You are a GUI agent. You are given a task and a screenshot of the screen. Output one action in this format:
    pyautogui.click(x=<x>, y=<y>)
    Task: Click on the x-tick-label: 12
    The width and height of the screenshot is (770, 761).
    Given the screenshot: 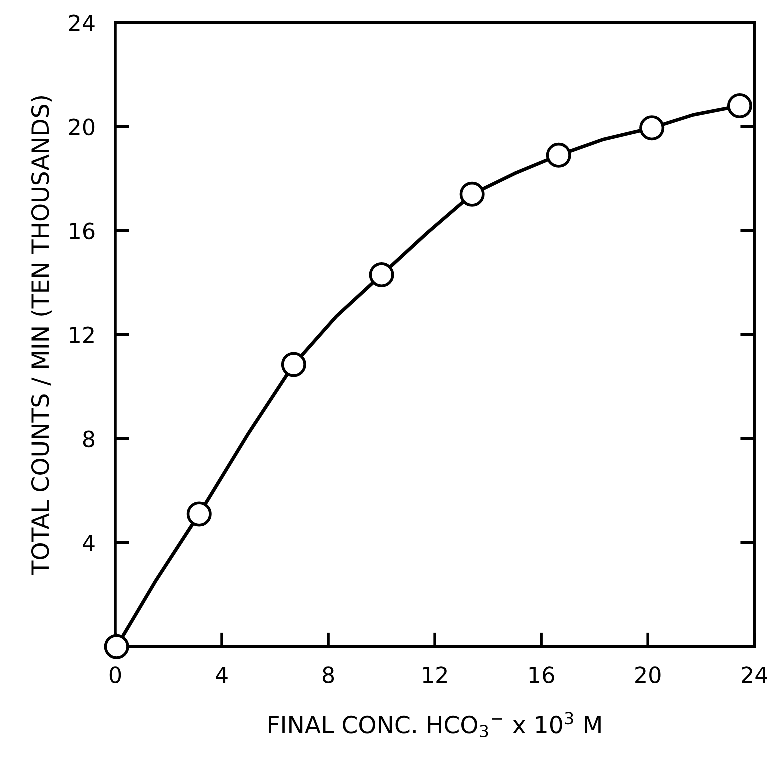 What is the action you would take?
    pyautogui.click(x=435, y=675)
    